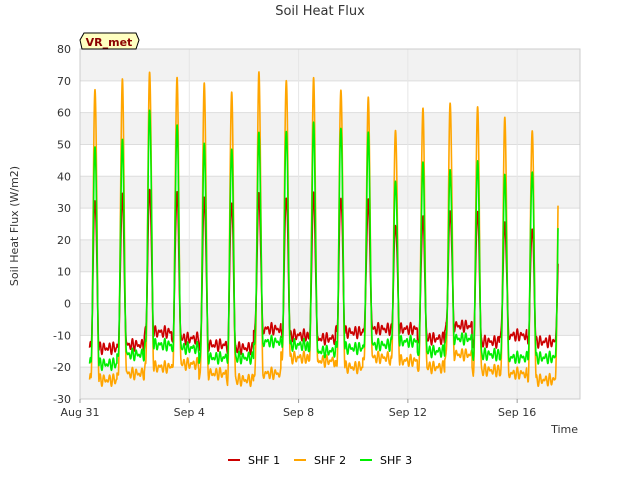 This screenshot has width=640, height=480. Describe the element at coordinates (64, 208) in the screenshot. I see `y-tick-label: 30` at that location.